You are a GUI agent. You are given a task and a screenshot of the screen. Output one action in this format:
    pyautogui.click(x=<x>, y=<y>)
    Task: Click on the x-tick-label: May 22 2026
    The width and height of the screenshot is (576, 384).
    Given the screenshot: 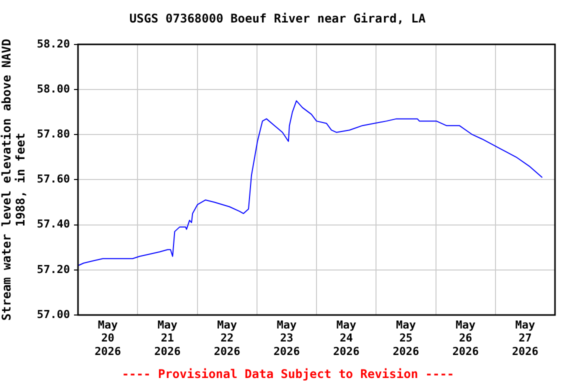 What is the action you would take?
    pyautogui.click(x=227, y=338)
    